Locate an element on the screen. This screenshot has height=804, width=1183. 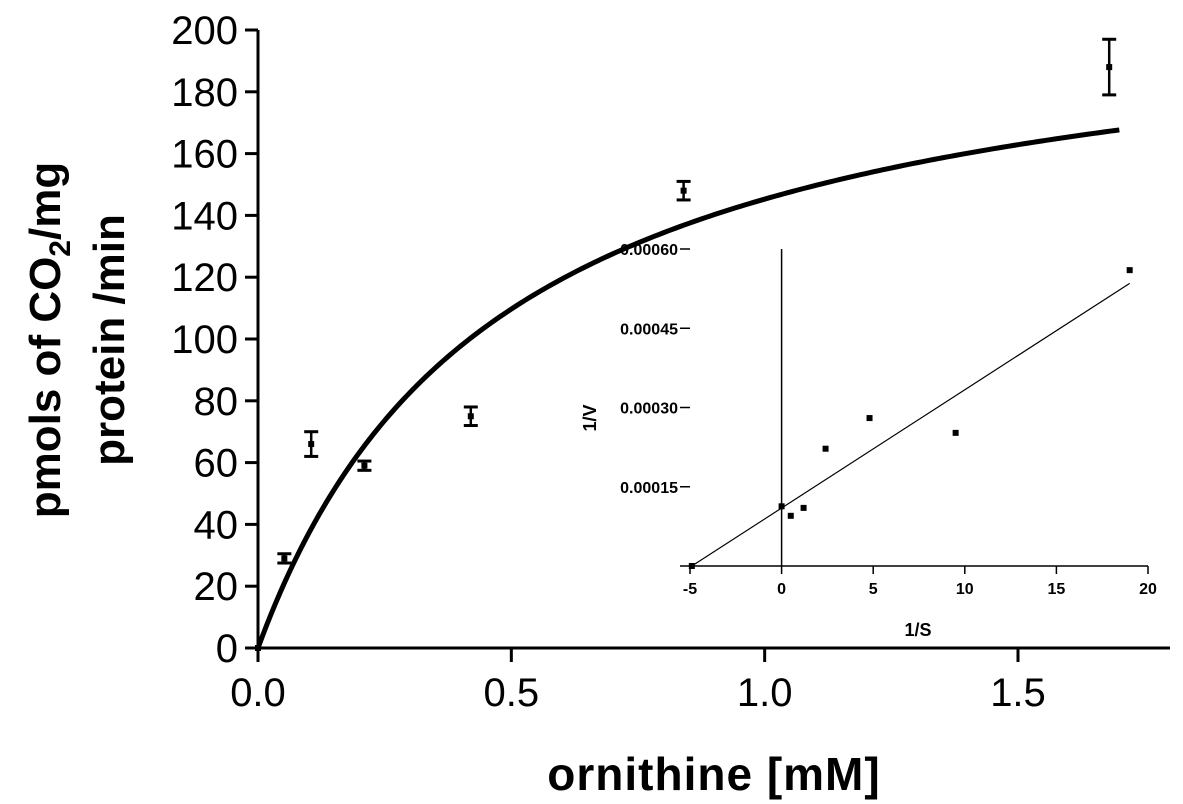
y-tick-label: 120 is located at coordinates (204, 278).